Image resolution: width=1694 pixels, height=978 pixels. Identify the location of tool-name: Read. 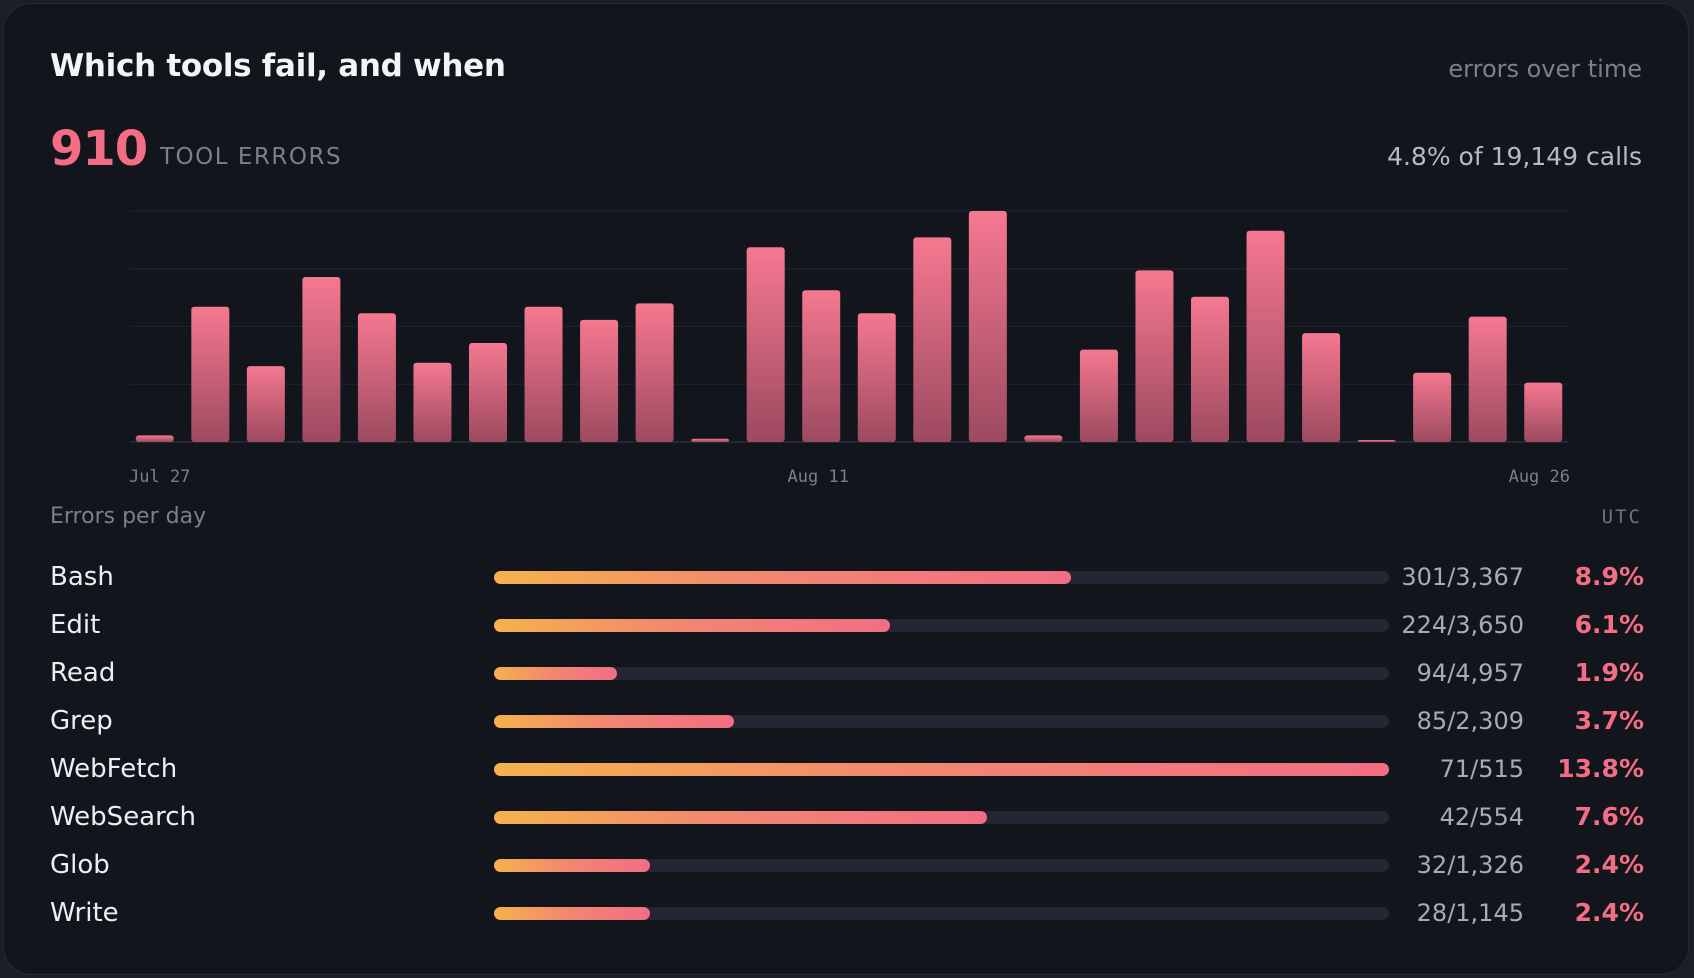
(83, 673).